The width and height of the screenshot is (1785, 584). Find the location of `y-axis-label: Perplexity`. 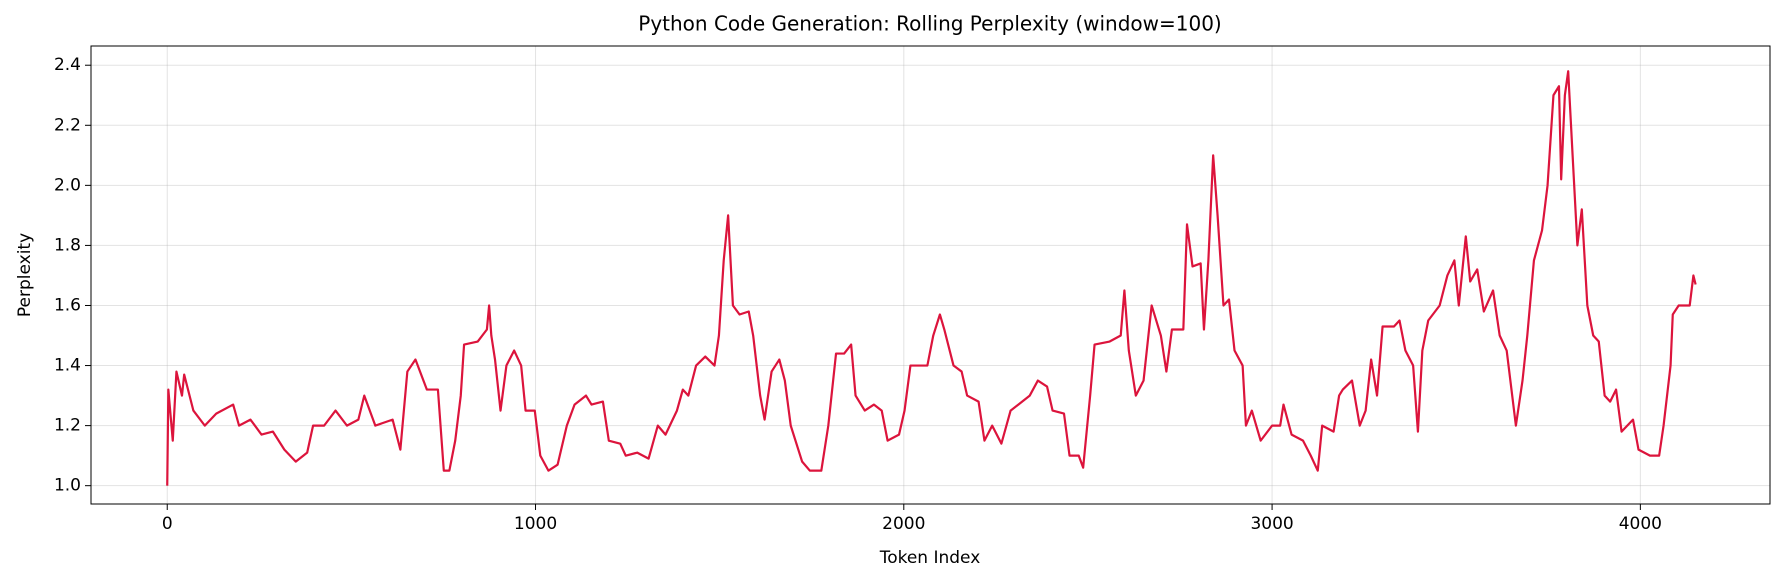

y-axis-label: Perplexity is located at coordinates (25, 275).